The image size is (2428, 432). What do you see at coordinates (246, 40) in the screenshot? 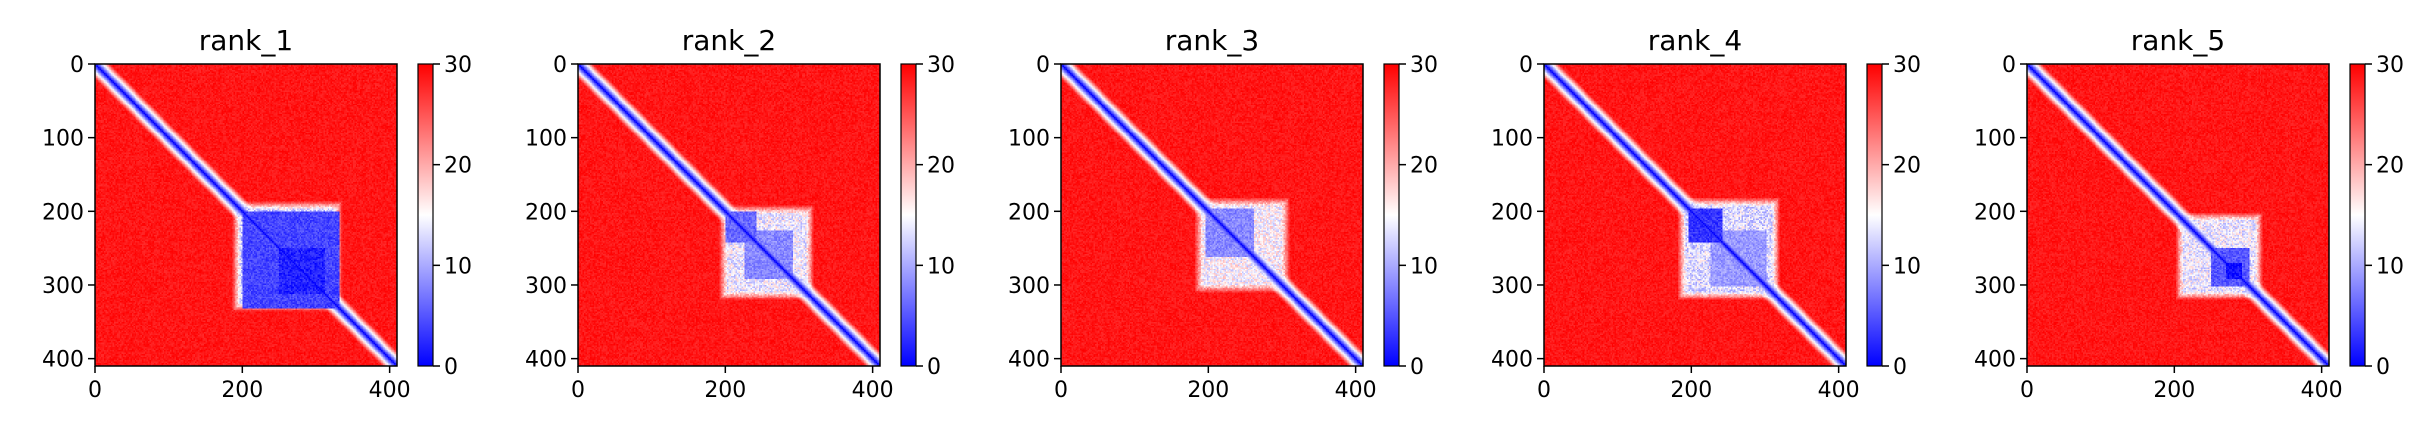
I see `panel-title: rank_1` at bounding box center [246, 40].